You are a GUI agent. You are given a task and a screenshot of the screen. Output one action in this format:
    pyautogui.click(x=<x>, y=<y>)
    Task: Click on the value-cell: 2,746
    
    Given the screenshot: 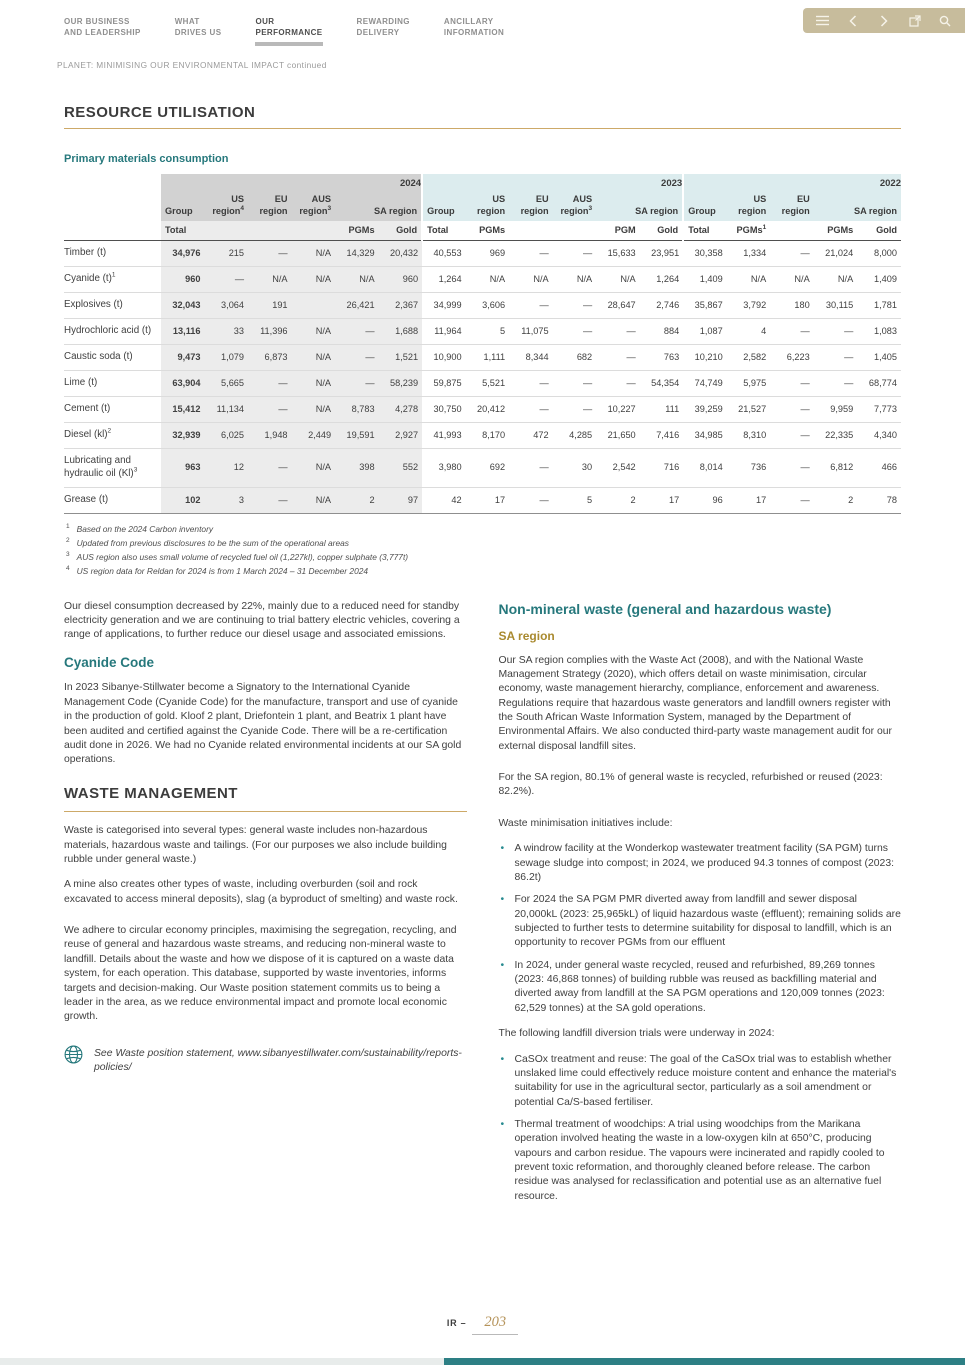 What is the action you would take?
    pyautogui.click(x=661, y=306)
    